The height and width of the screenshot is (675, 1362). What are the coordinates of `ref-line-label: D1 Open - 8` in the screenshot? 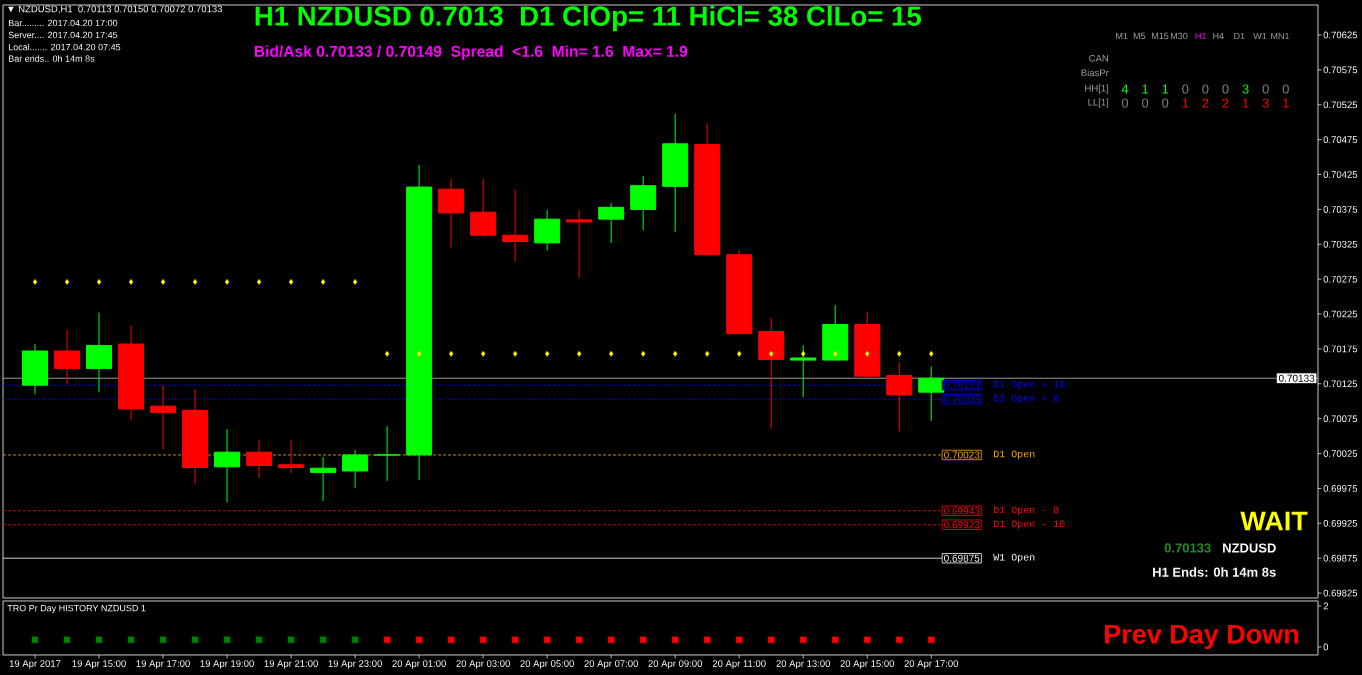 It's located at (1026, 511).